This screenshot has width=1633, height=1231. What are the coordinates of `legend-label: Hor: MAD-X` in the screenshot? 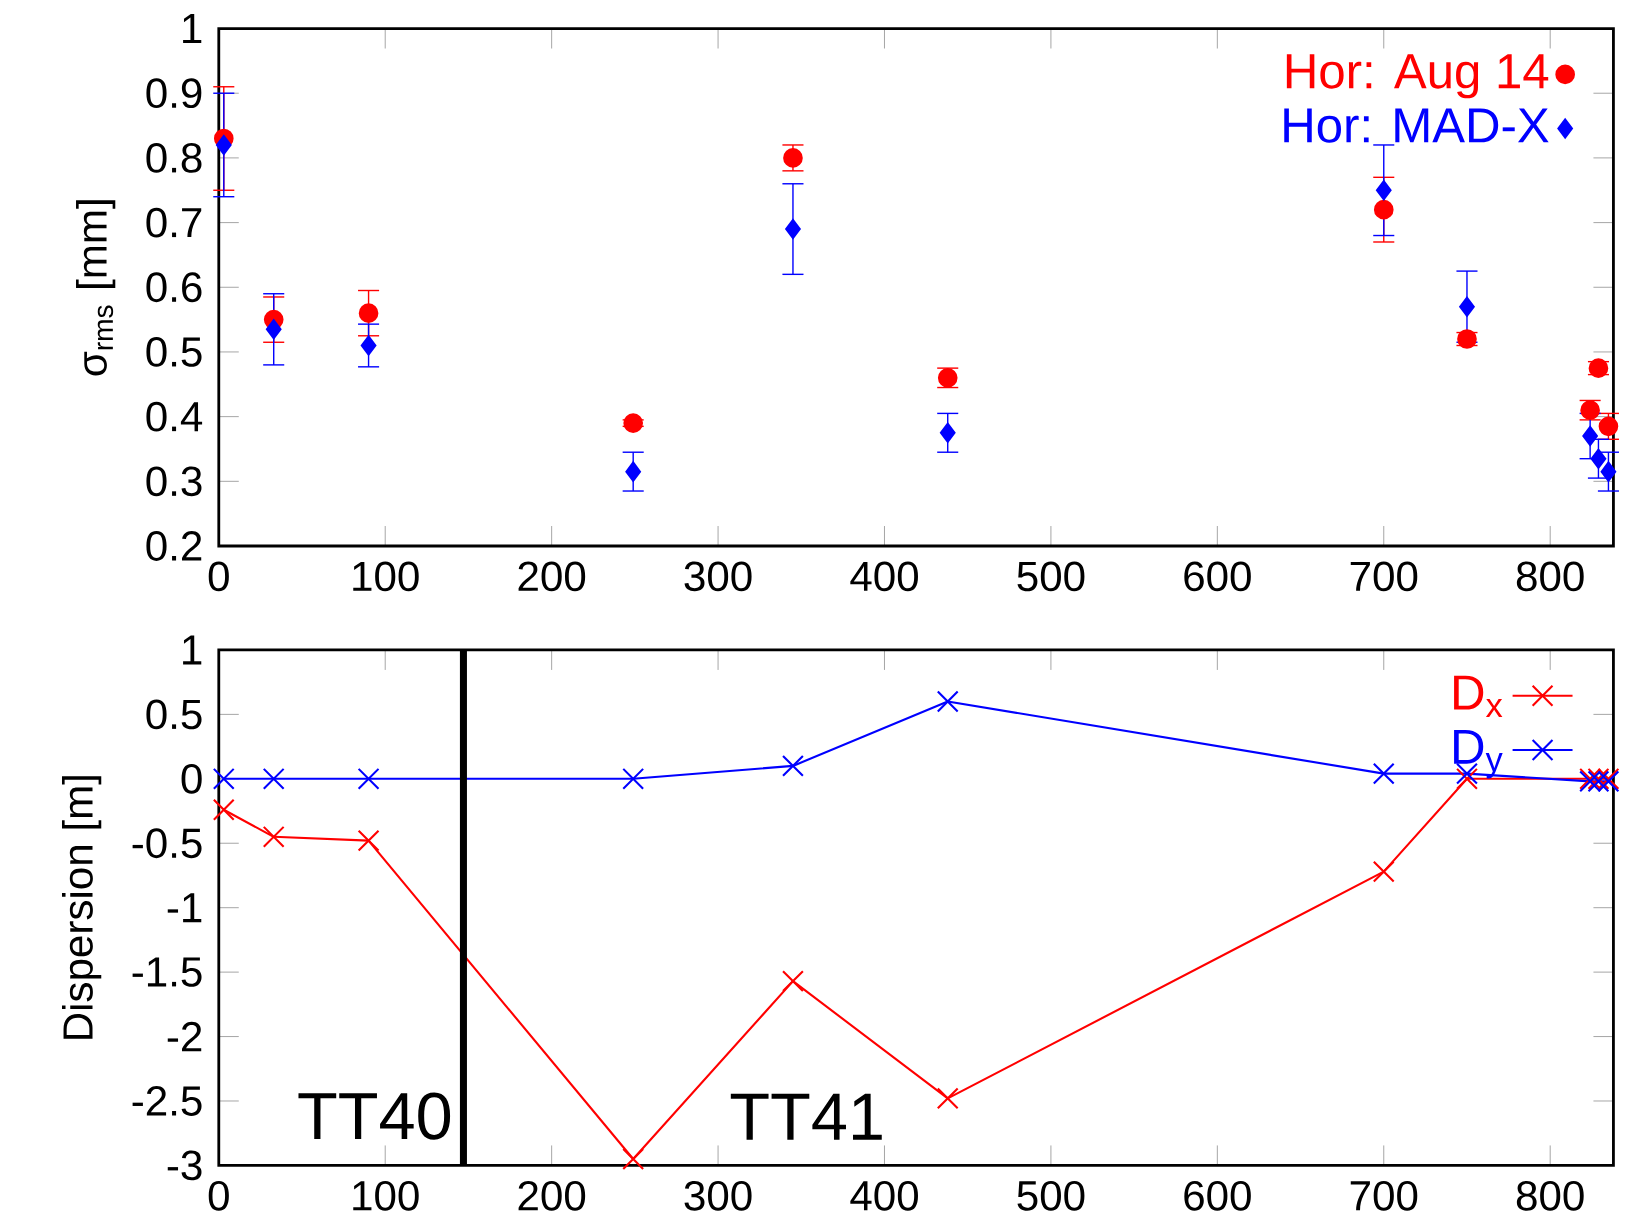 It's located at (1416, 125).